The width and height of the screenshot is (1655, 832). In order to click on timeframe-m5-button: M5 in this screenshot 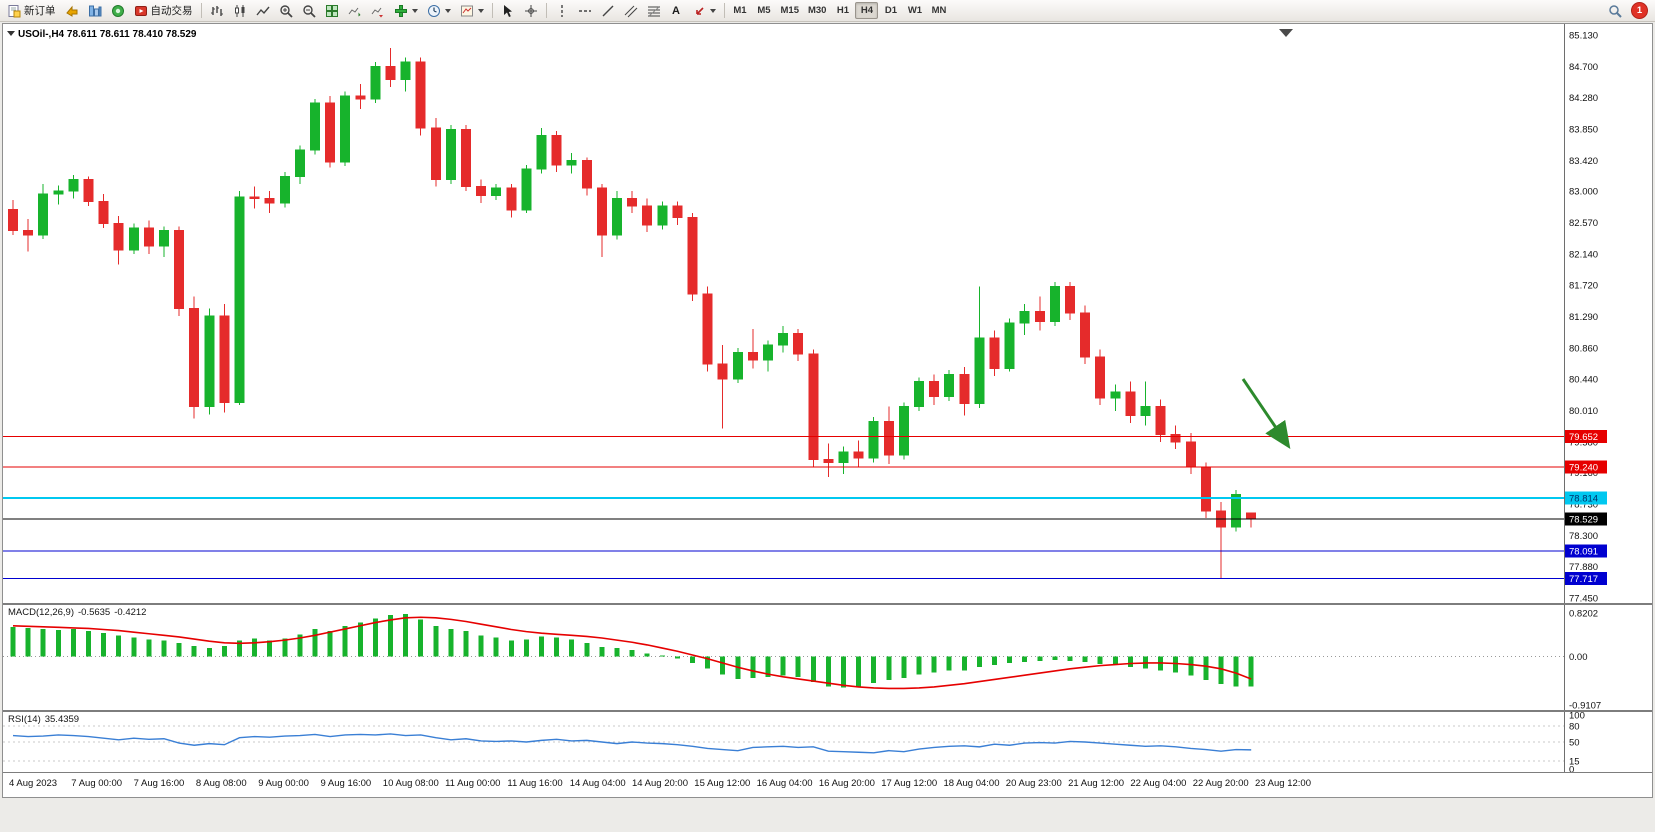, I will do `click(764, 10)`.